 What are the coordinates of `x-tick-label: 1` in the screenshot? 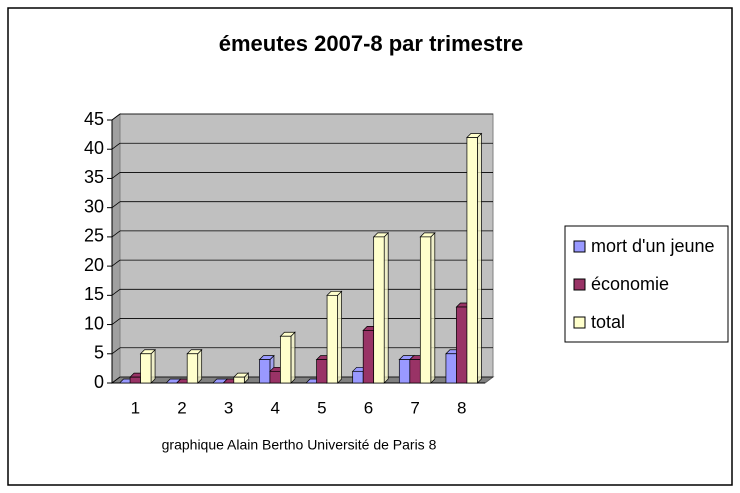 It's located at (135, 407).